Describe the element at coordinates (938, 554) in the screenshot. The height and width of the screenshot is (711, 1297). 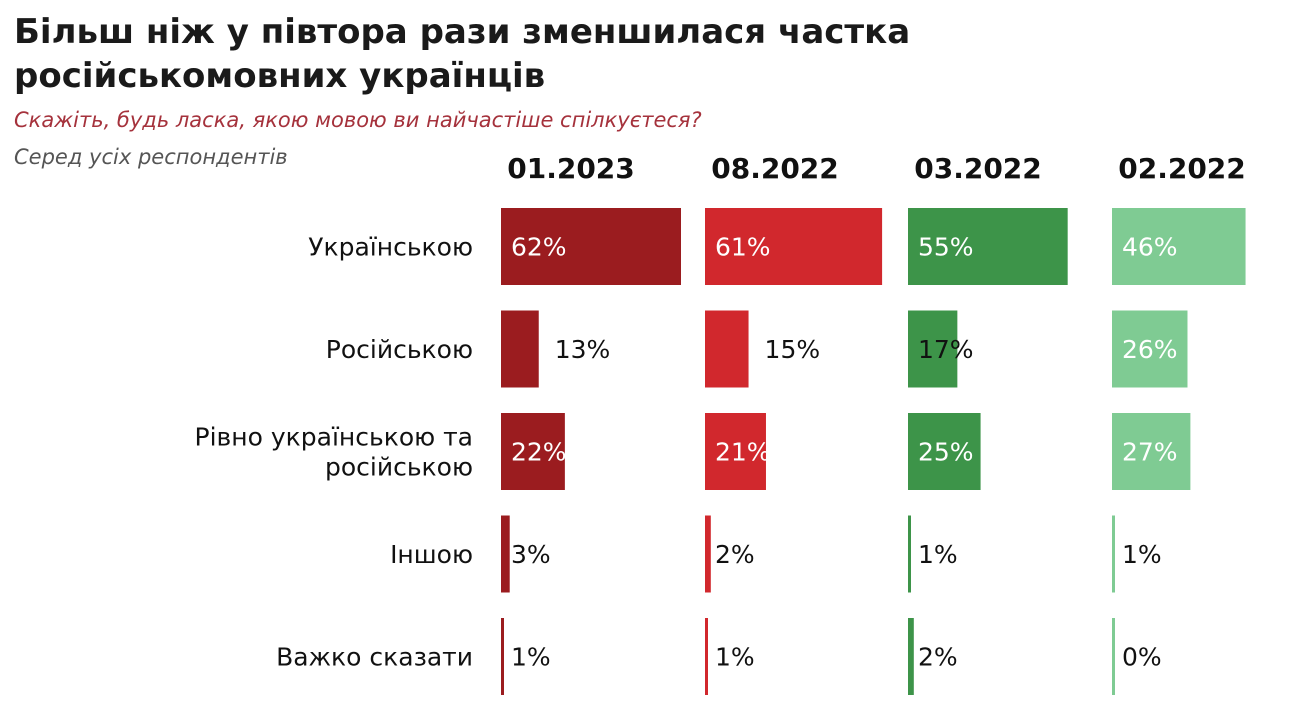
I see `value-label-2-3: 1%` at that location.